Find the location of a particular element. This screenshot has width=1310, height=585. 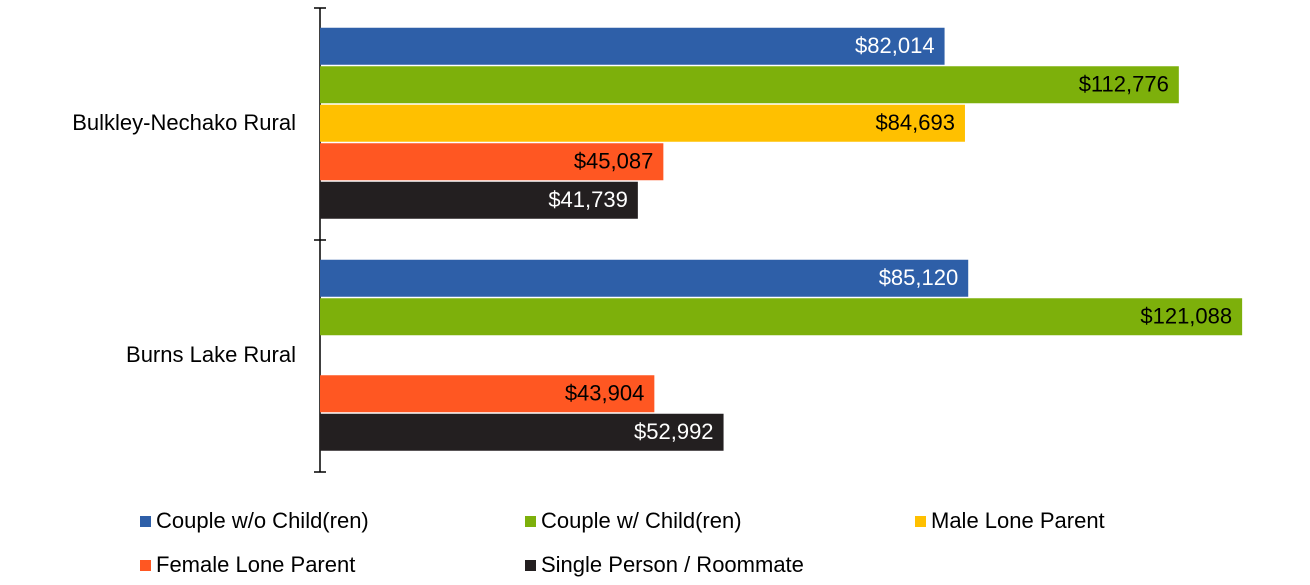

data-label: $41,739 is located at coordinates (588, 199).